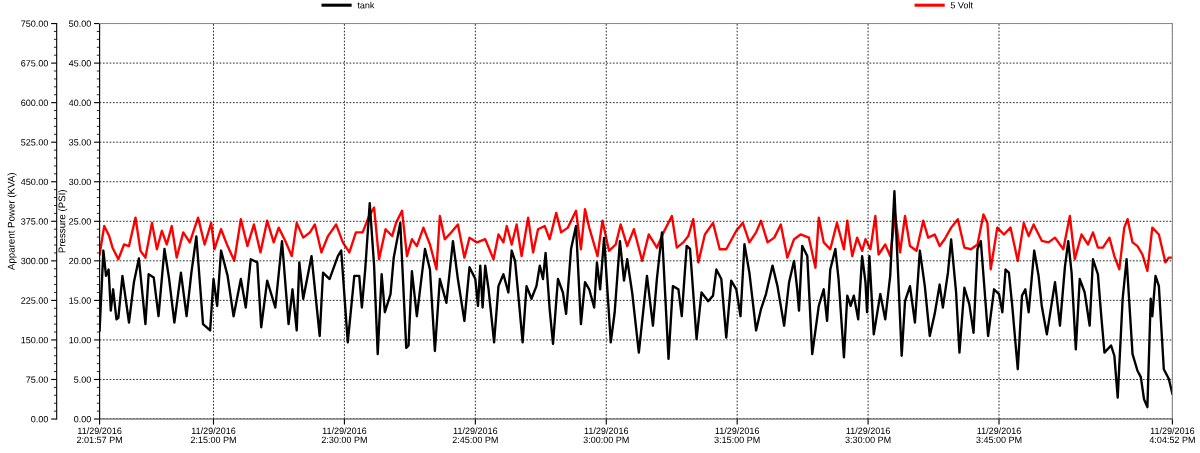  What do you see at coordinates (34, 340) in the screenshot?
I see `y2-tick-label: 150.00` at bounding box center [34, 340].